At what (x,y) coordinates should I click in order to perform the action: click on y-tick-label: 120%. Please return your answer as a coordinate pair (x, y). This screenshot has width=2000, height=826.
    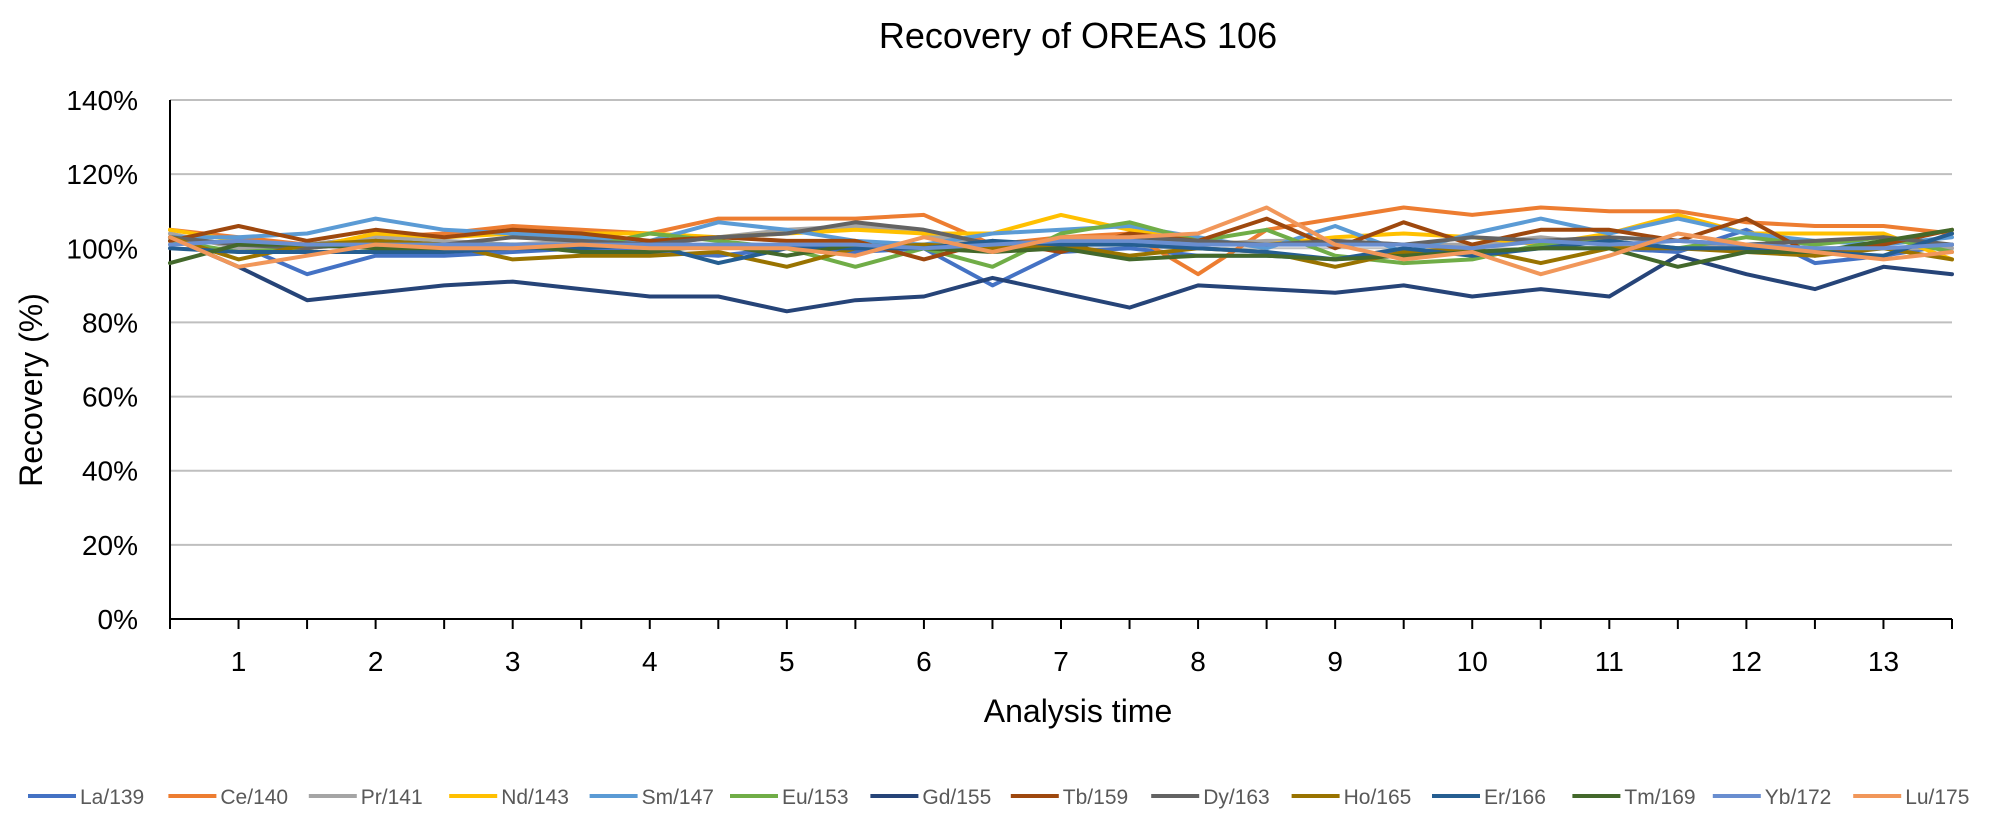
    Looking at the image, I should click on (102, 174).